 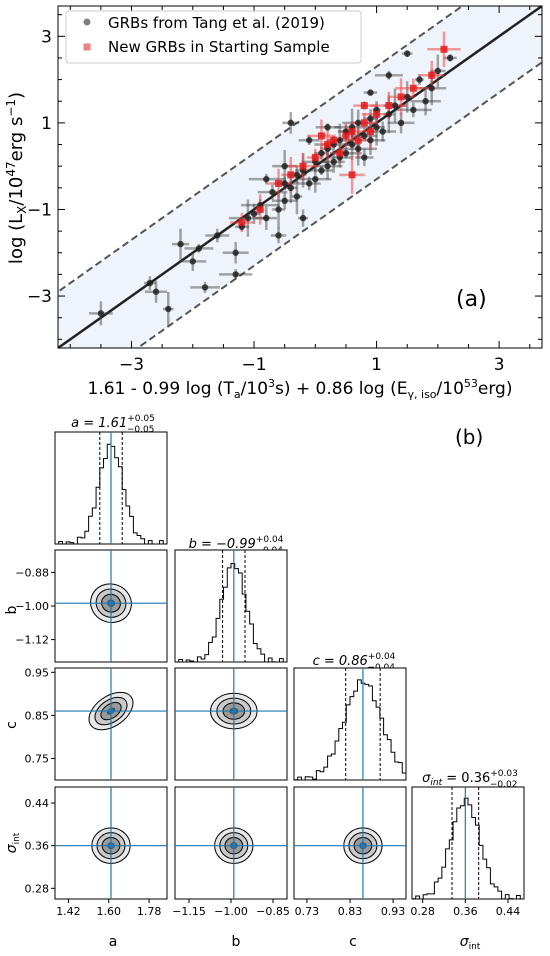 What do you see at coordinates (508, 911) in the screenshot?
I see `corner-x-tick-label: 0.44` at bounding box center [508, 911].